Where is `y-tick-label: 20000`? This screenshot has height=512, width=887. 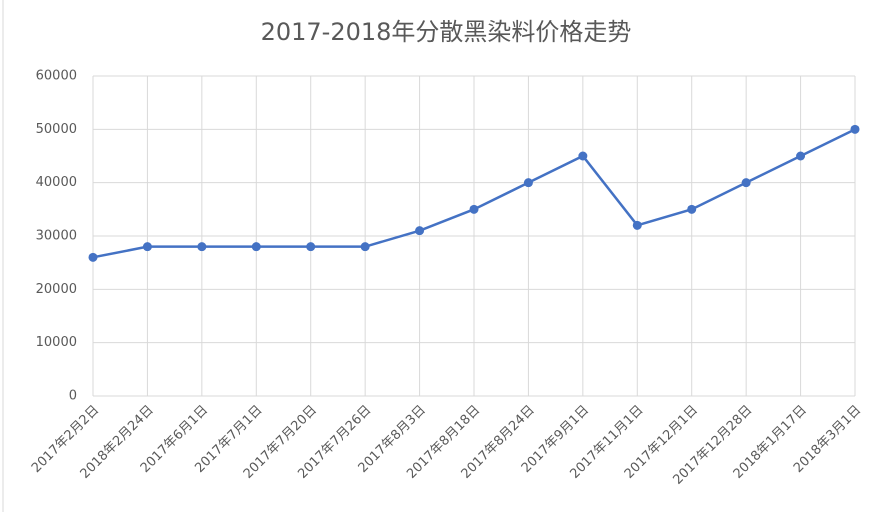 y-tick-label: 20000 is located at coordinates (56, 289).